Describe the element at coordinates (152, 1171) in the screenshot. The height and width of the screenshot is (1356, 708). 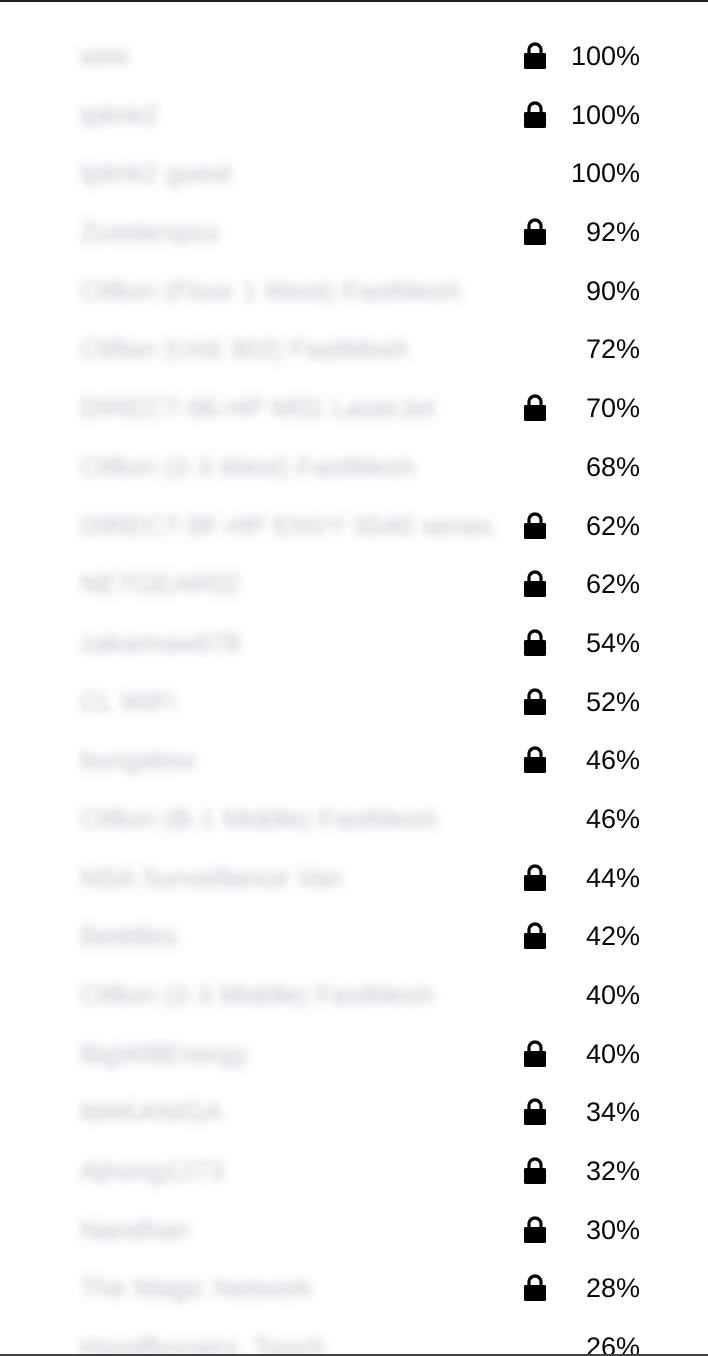
I see `network-name: Ajhong1273` at that location.